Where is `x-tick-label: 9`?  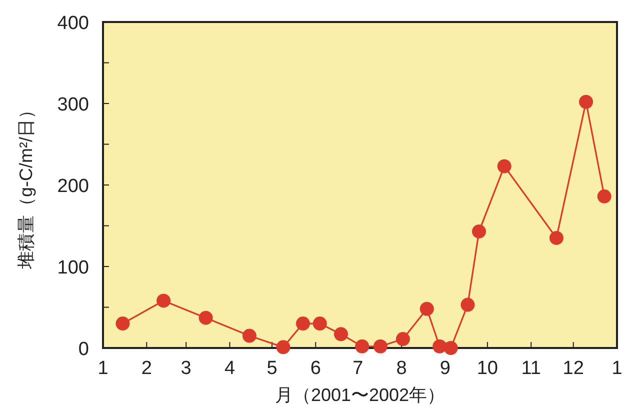
x-tick-label: 9 is located at coordinates (445, 368).